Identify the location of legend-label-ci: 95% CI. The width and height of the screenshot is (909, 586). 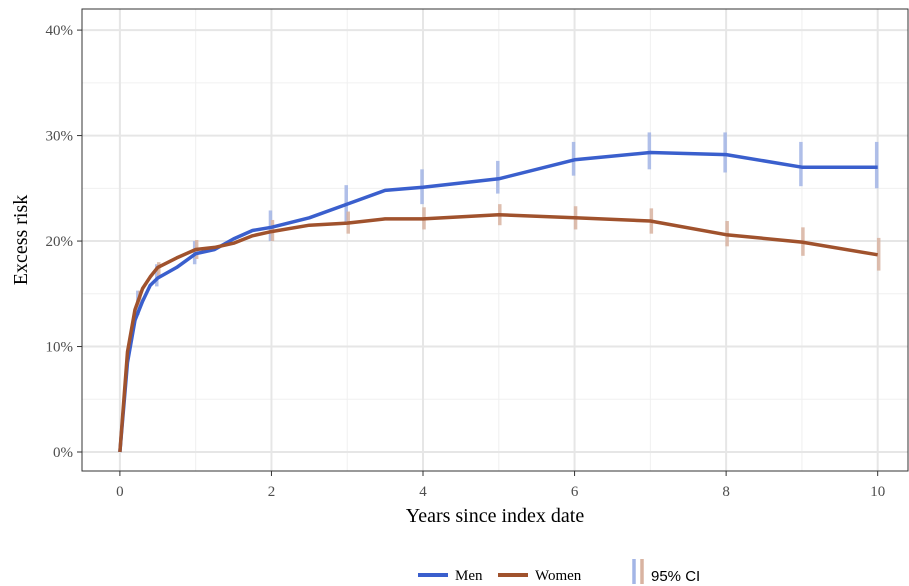
(675, 576).